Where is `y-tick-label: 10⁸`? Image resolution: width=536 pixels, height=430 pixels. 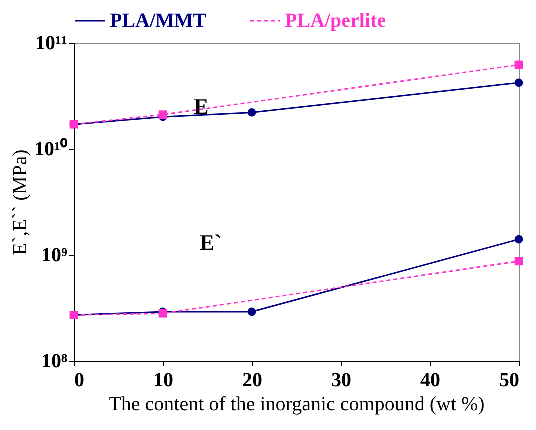
y-tick-label: 10⁸ is located at coordinates (55, 361).